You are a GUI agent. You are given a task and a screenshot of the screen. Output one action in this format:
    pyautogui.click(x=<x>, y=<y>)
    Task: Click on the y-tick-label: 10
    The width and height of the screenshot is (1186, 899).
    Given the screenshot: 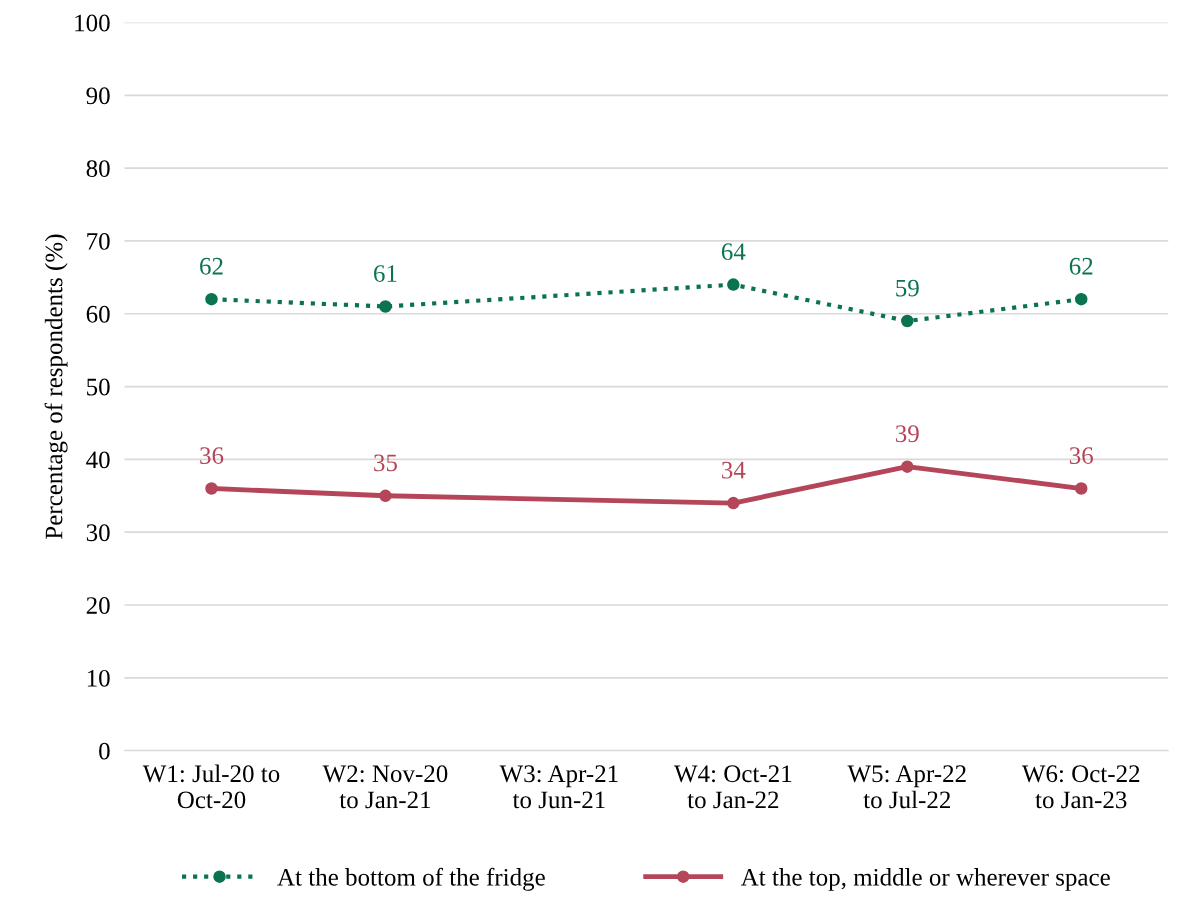 What is the action you would take?
    pyautogui.click(x=98, y=678)
    